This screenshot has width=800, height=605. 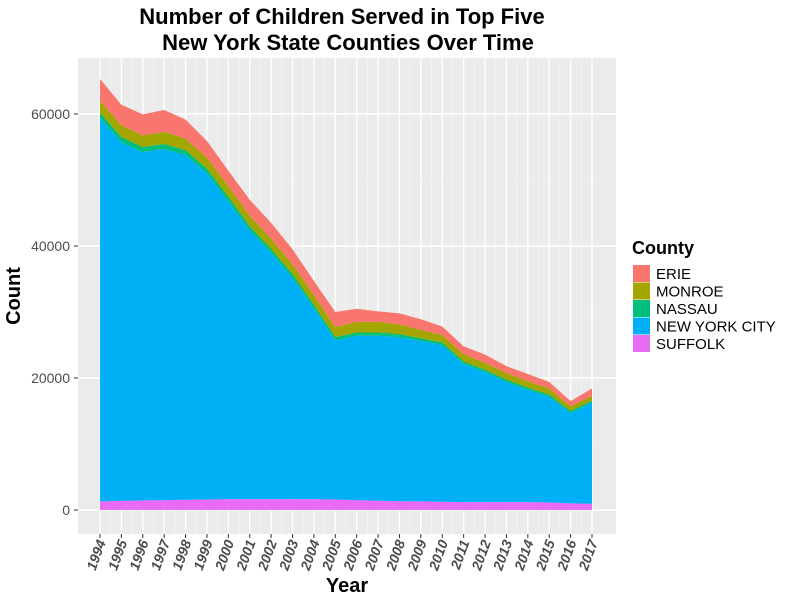 What do you see at coordinates (14, 296) in the screenshot?
I see `y-axis-label: Count` at bounding box center [14, 296].